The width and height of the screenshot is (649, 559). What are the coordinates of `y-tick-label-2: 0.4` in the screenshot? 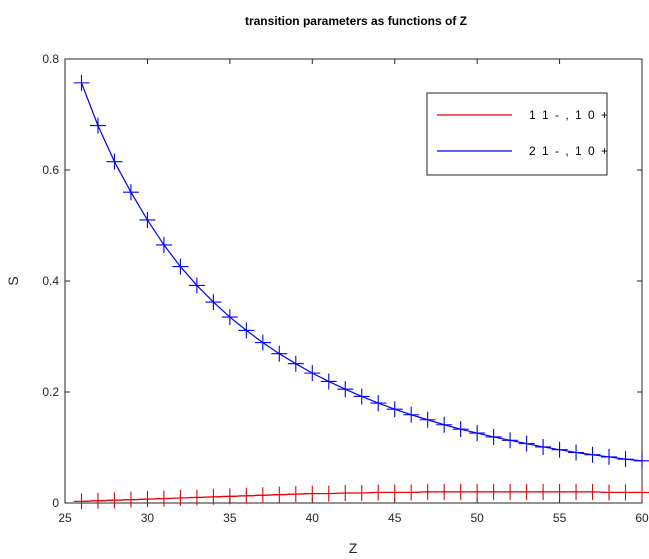 It's located at (50, 281).